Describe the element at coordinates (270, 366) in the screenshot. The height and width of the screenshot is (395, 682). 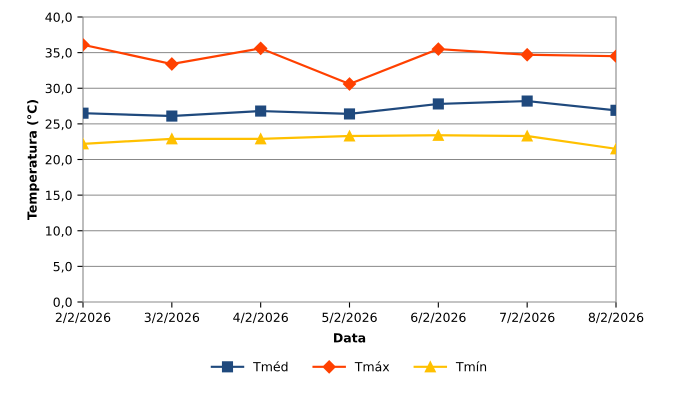
I see `legend-label: Tméd` at that location.